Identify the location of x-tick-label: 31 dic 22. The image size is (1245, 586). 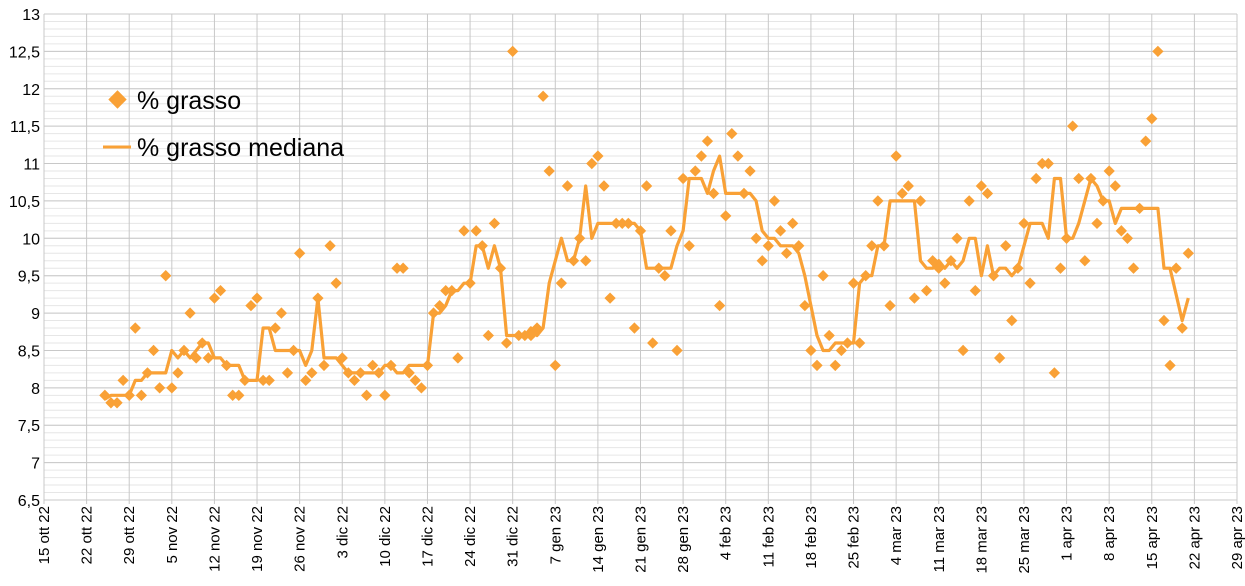
(513, 536).